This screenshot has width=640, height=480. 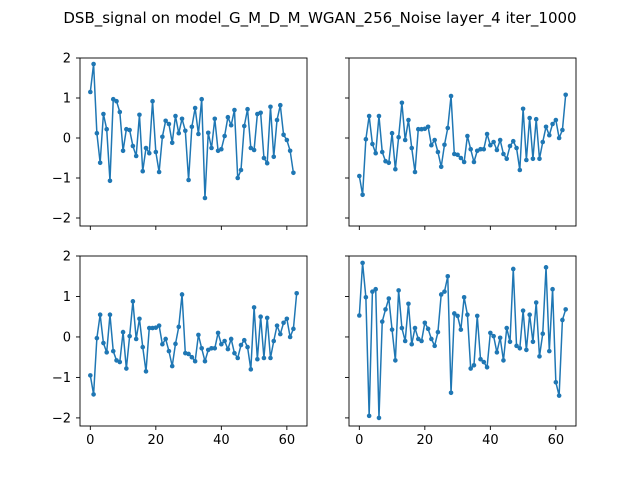 I want to click on series-line, so click(x=462, y=145).